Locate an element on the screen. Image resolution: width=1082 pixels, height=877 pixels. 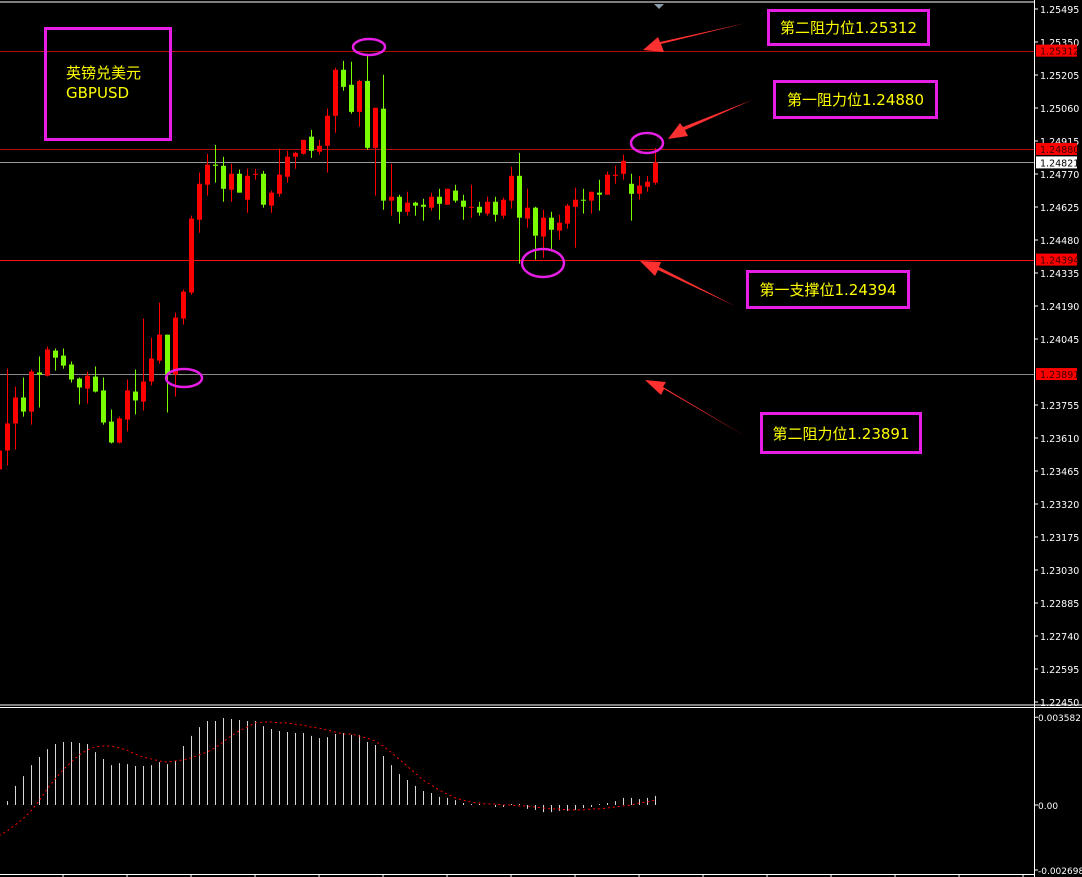
price-tick-label: 1.25495 is located at coordinates (1059, 10).